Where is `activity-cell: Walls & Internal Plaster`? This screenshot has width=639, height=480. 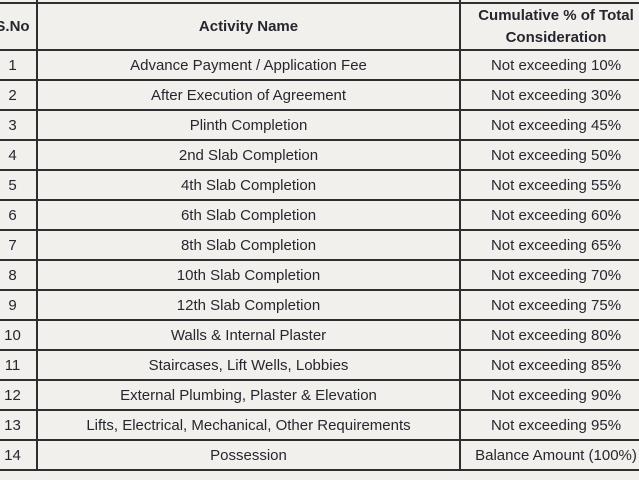 activity-cell: Walls & Internal Plaster is located at coordinates (248, 335).